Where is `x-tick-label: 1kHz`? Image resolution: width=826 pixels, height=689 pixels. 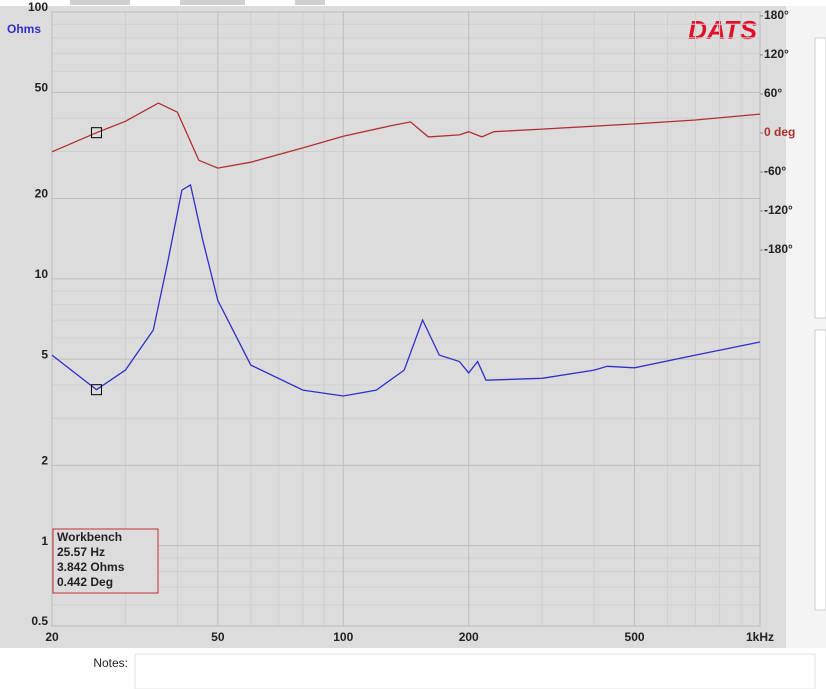
x-tick-label: 1kHz is located at coordinates (760, 637).